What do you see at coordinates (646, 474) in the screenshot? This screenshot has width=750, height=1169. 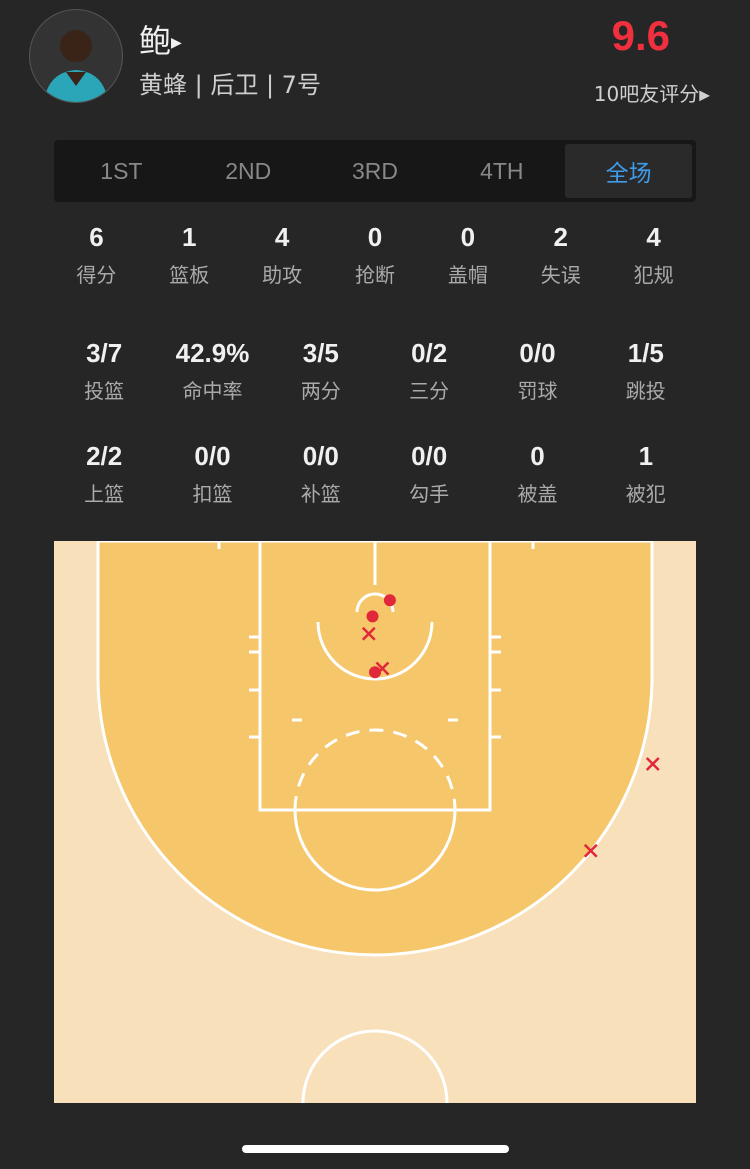 I see `stat-item: 1 被犯` at bounding box center [646, 474].